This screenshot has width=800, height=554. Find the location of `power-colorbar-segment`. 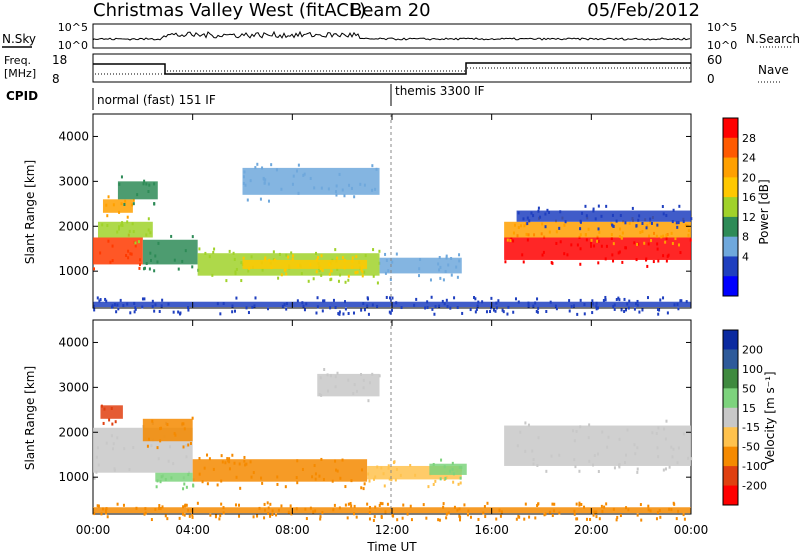

power-colorbar-segment is located at coordinates (730, 266).